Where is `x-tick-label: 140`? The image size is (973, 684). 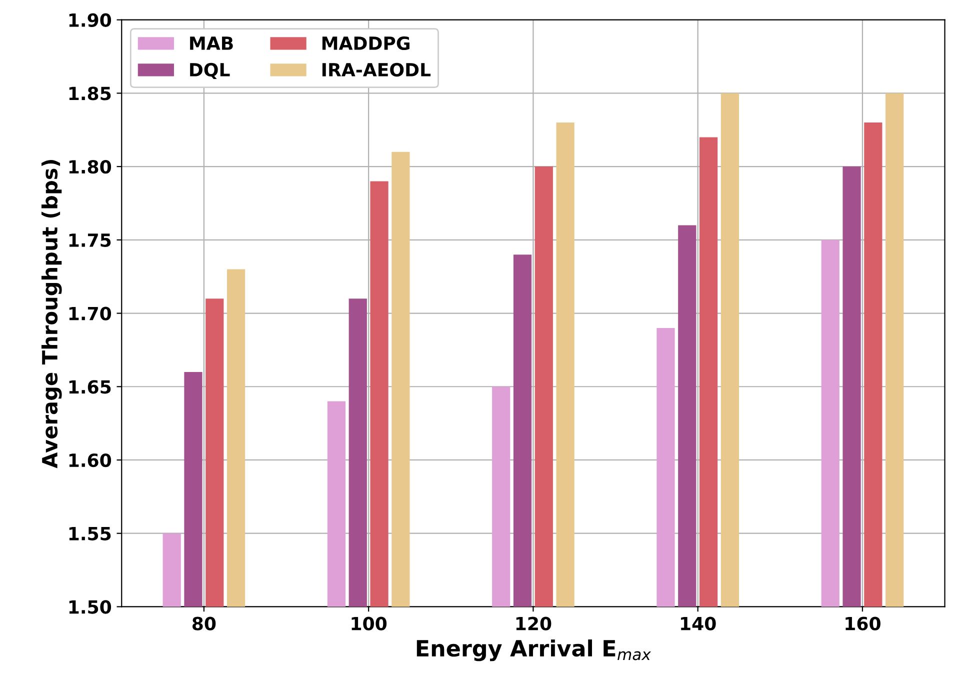 x-tick-label: 140 is located at coordinates (698, 623).